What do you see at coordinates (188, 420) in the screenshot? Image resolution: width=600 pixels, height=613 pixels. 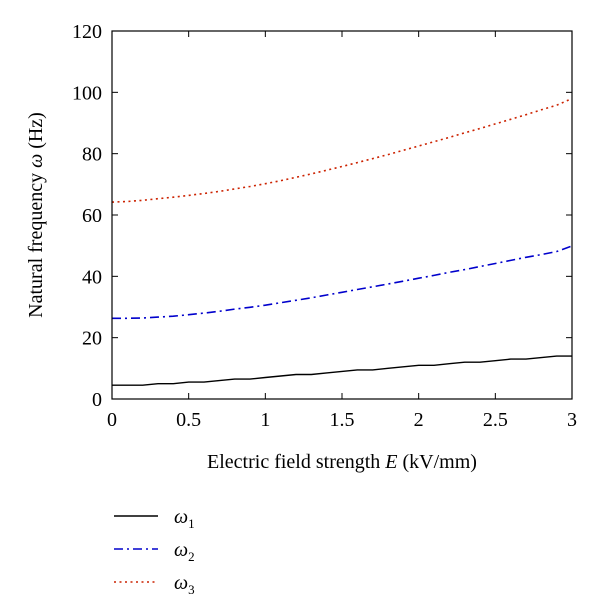 I see `x-tick-label: 0.5` at bounding box center [188, 420].